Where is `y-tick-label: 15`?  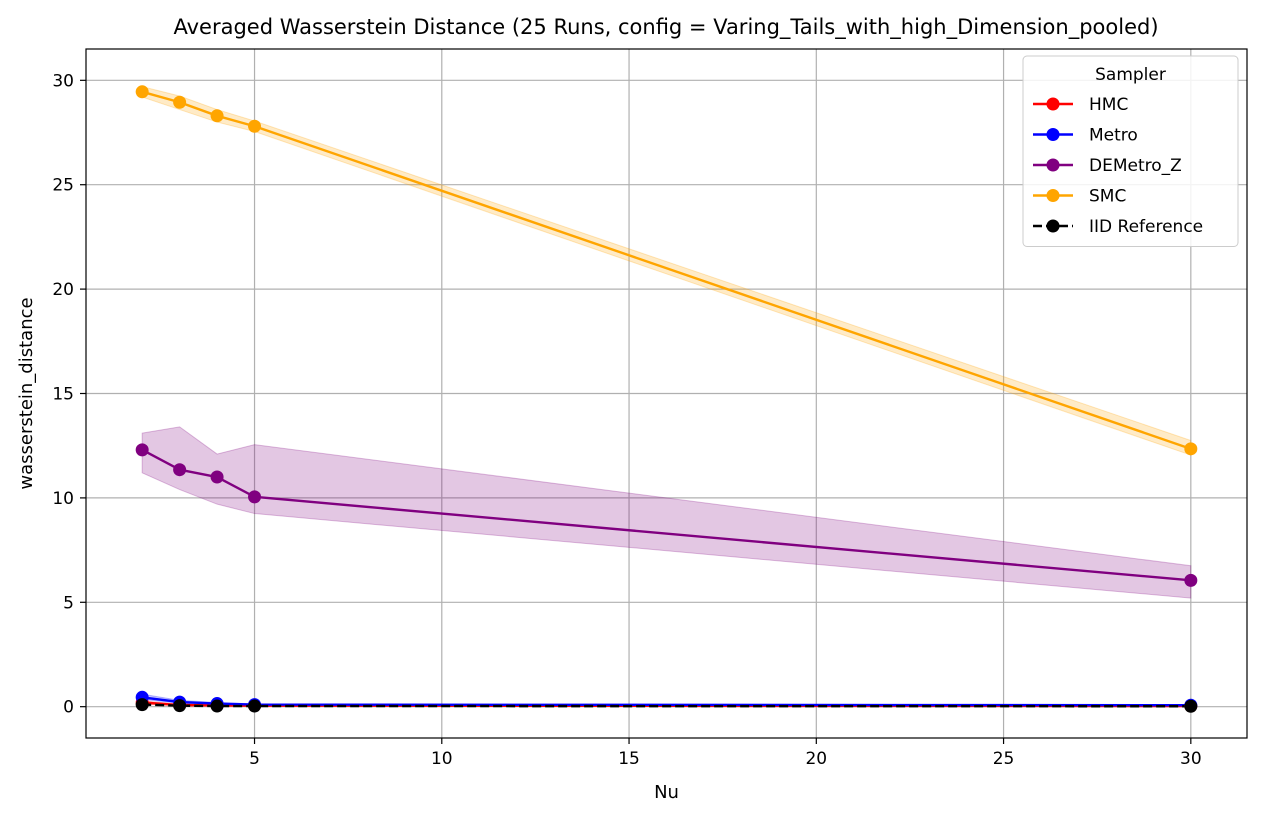
y-tick-label: 15 is located at coordinates (63, 395).